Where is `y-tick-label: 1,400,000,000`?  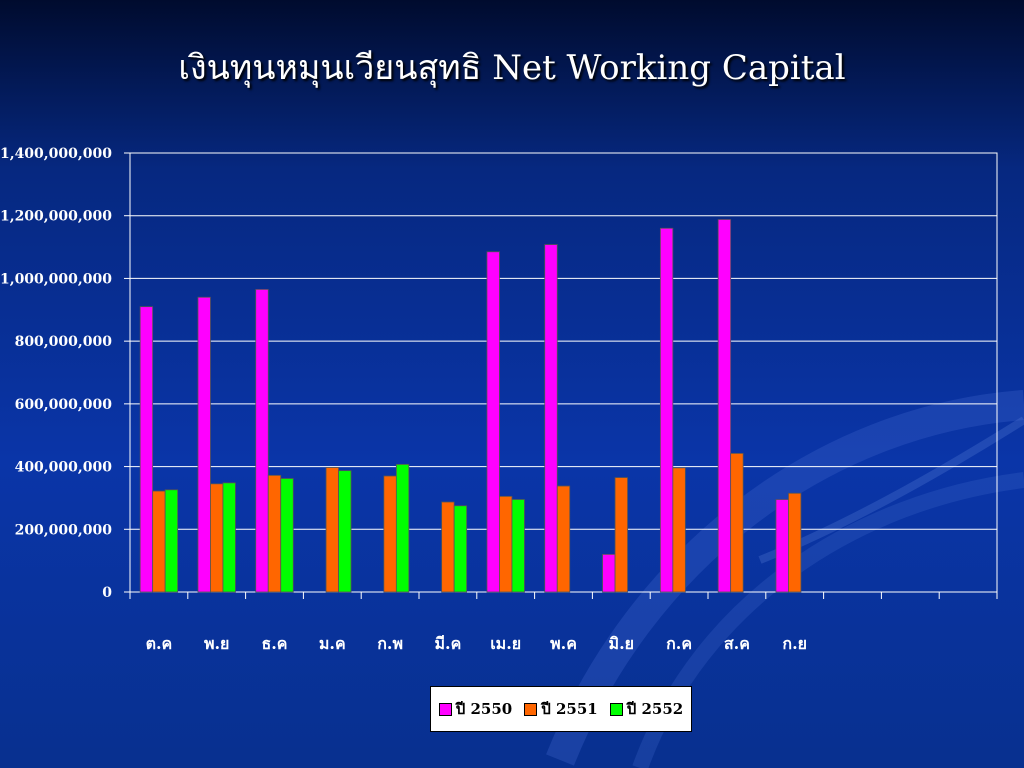 y-tick-label: 1,400,000,000 is located at coordinates (56, 154).